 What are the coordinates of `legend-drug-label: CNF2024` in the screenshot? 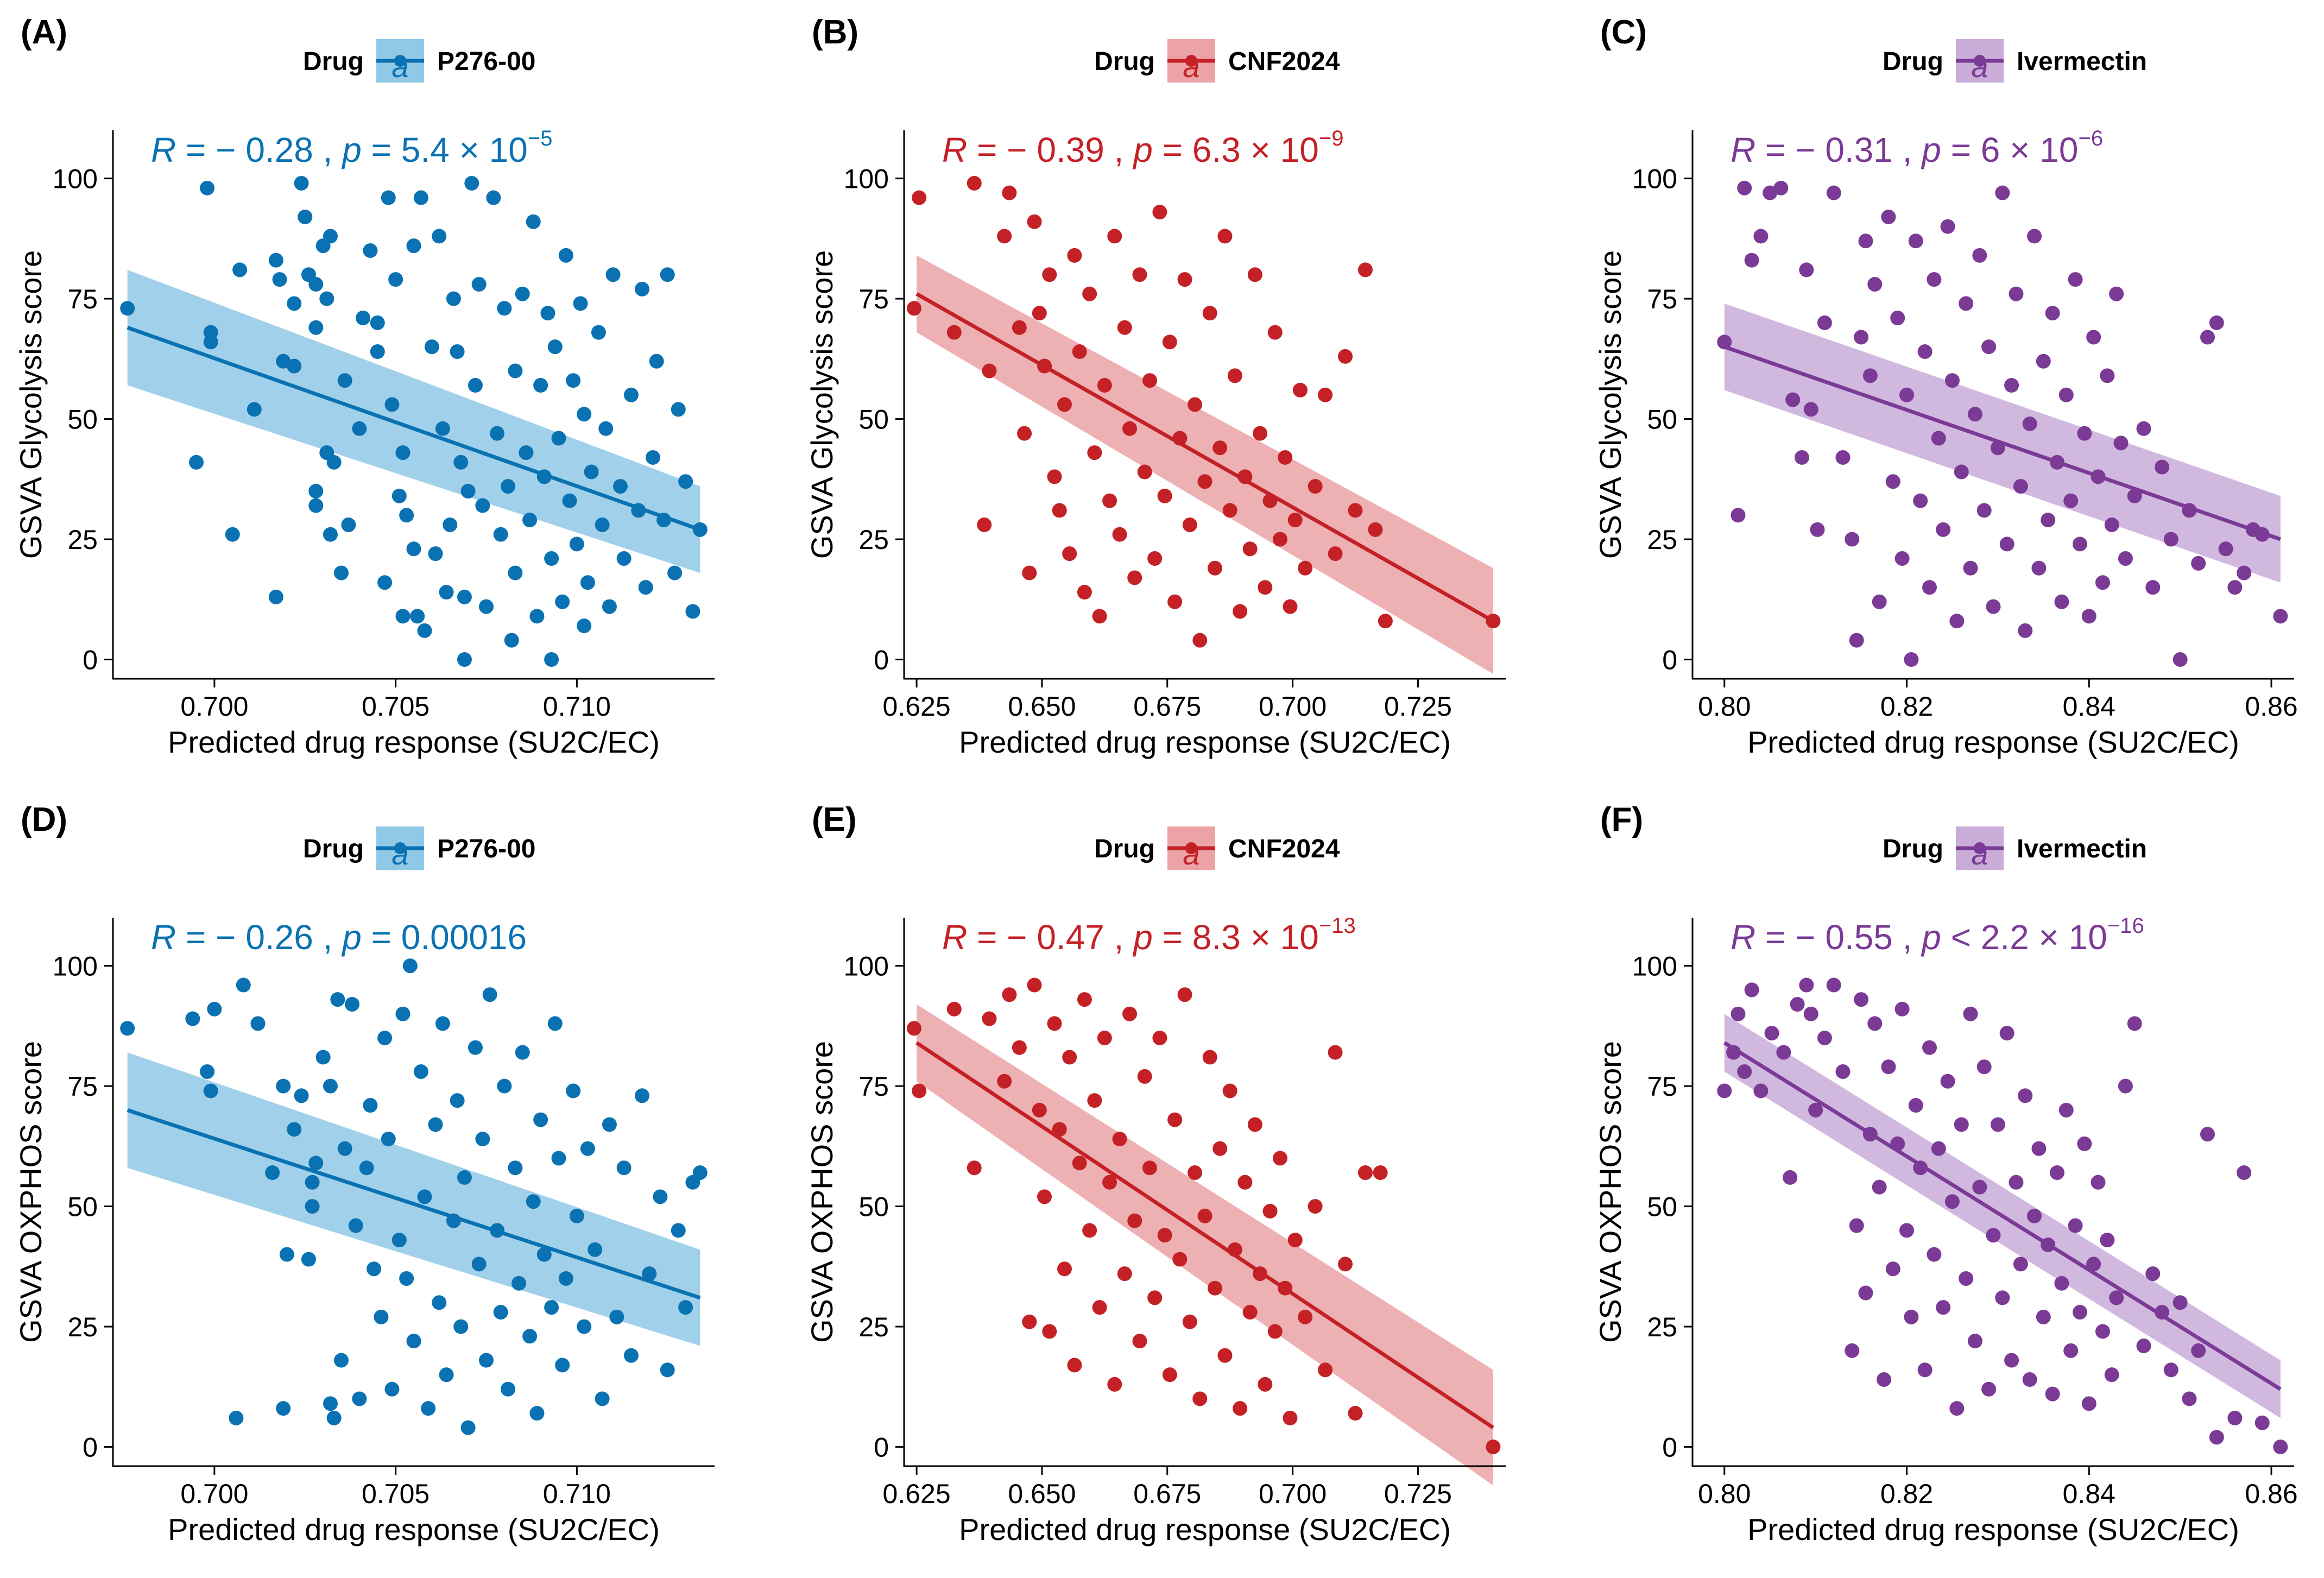 It's located at (1284, 62).